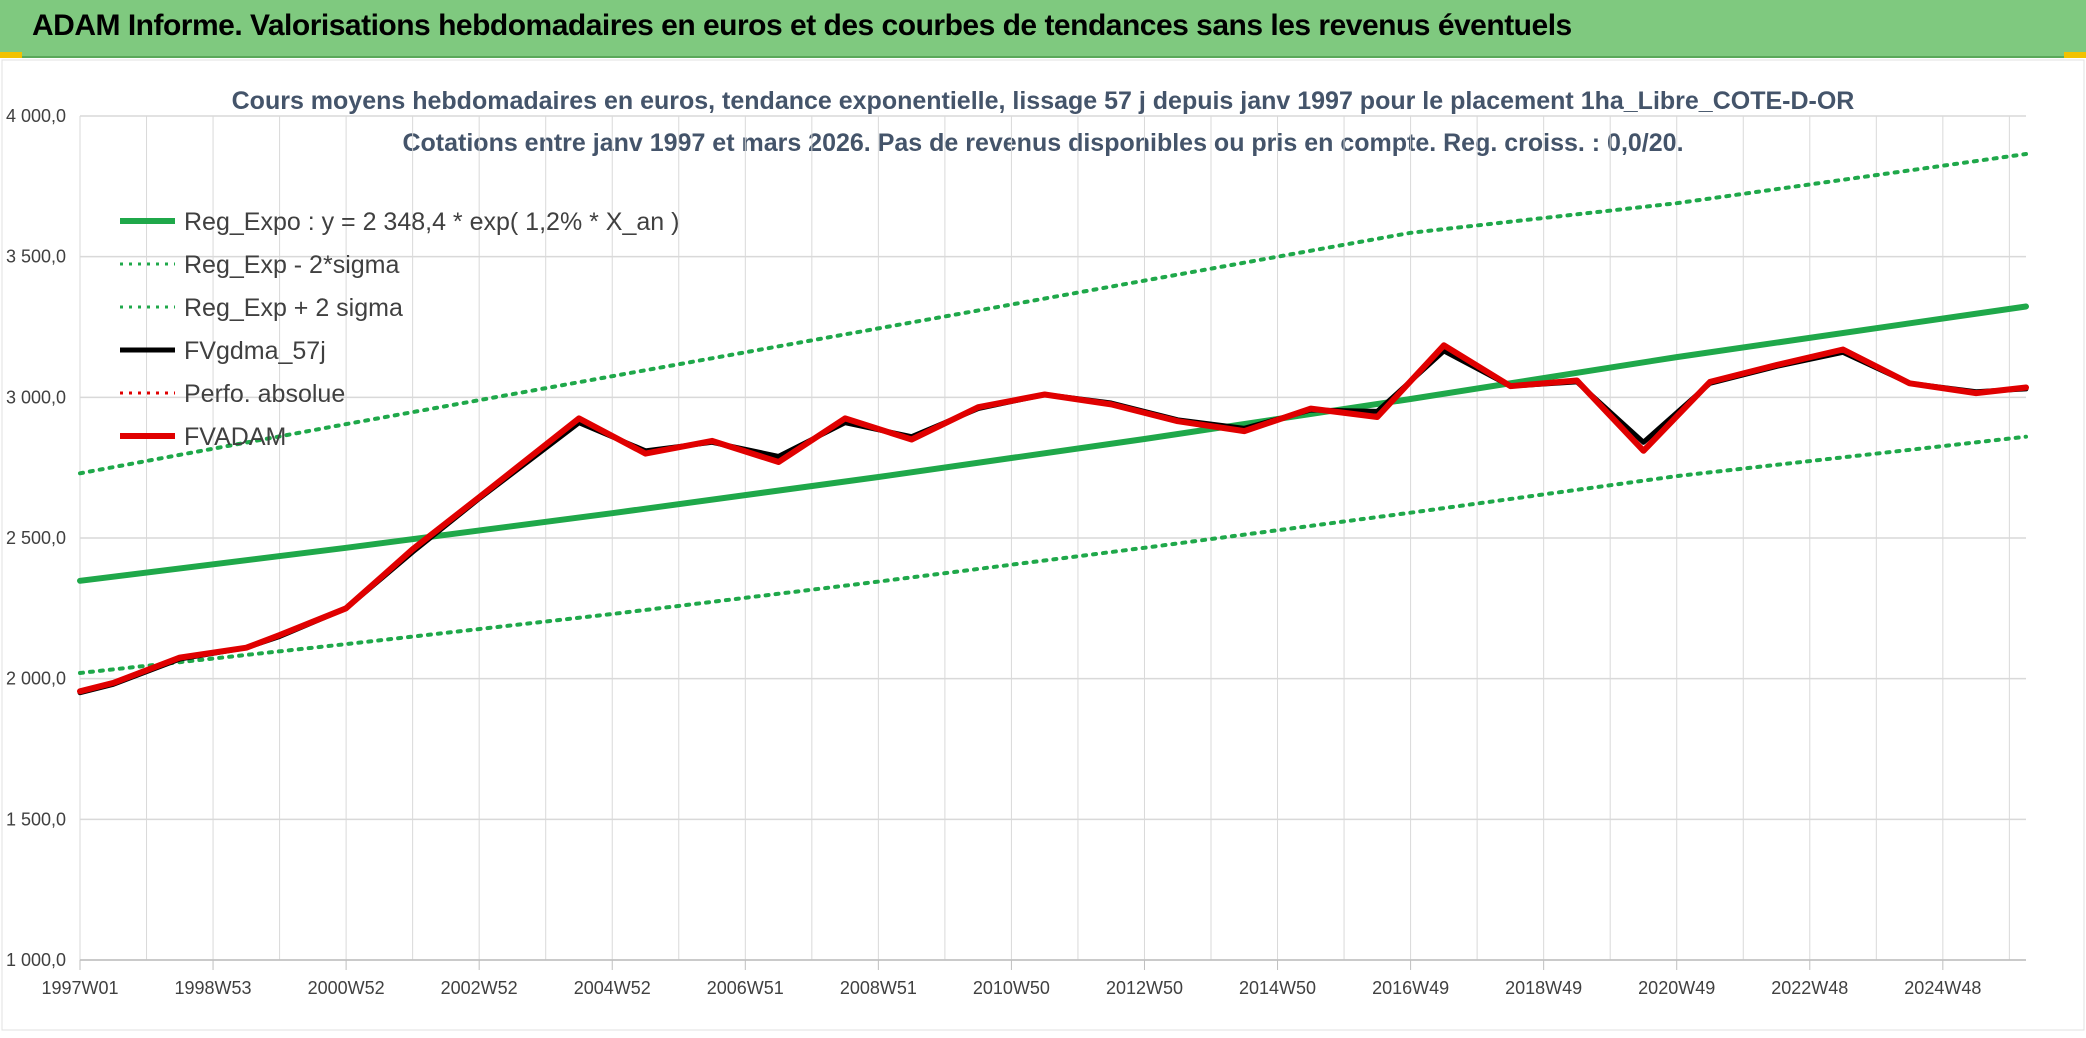 Image resolution: width=2086 pixels, height=1038 pixels. Describe the element at coordinates (293, 308) in the screenshot. I see `legend-label-2: Reg_Exp + 2 sigma` at that location.